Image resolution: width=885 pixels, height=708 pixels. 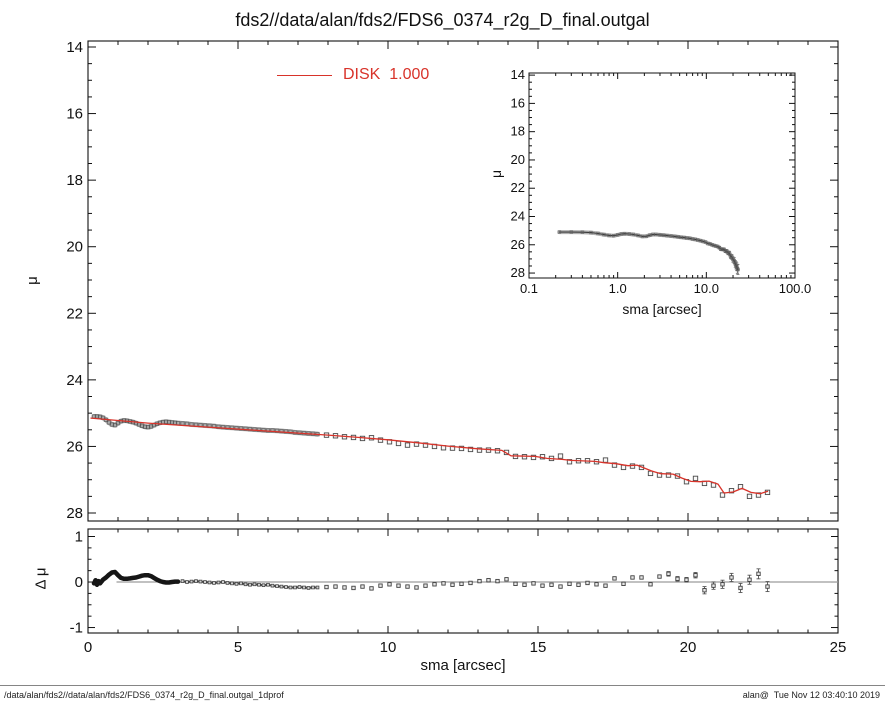 I want to click on svg-text: 25, so click(x=838, y=647).